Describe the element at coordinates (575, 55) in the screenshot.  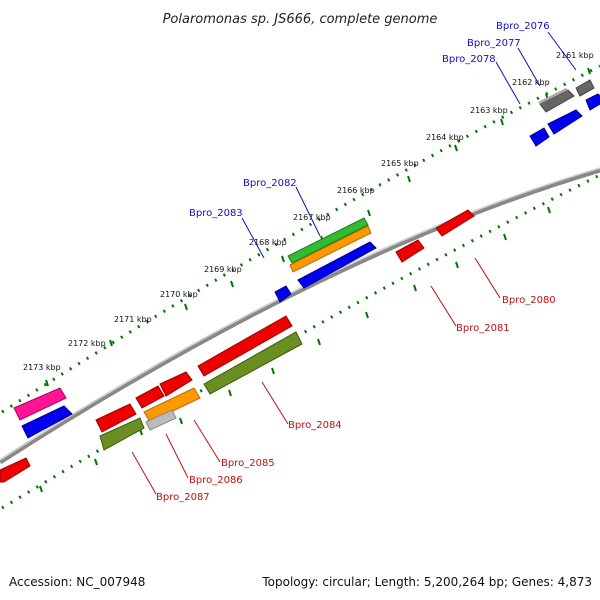
I see `tick-label-2161: 2161 kbp` at that location.